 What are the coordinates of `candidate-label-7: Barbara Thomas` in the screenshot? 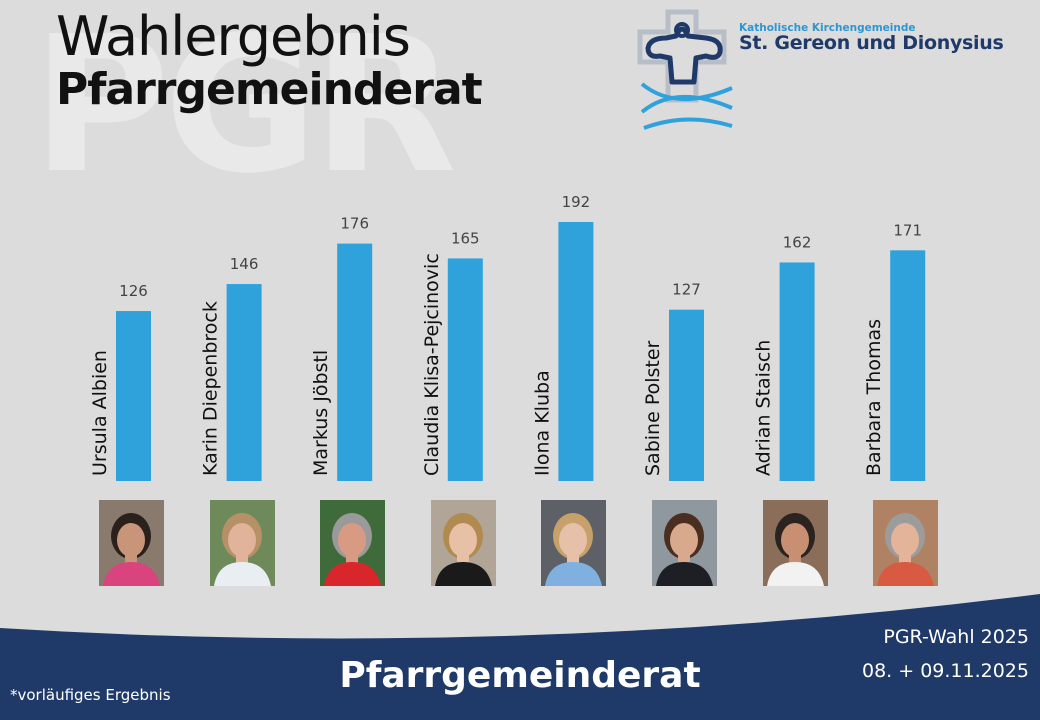 It's located at (874, 397).